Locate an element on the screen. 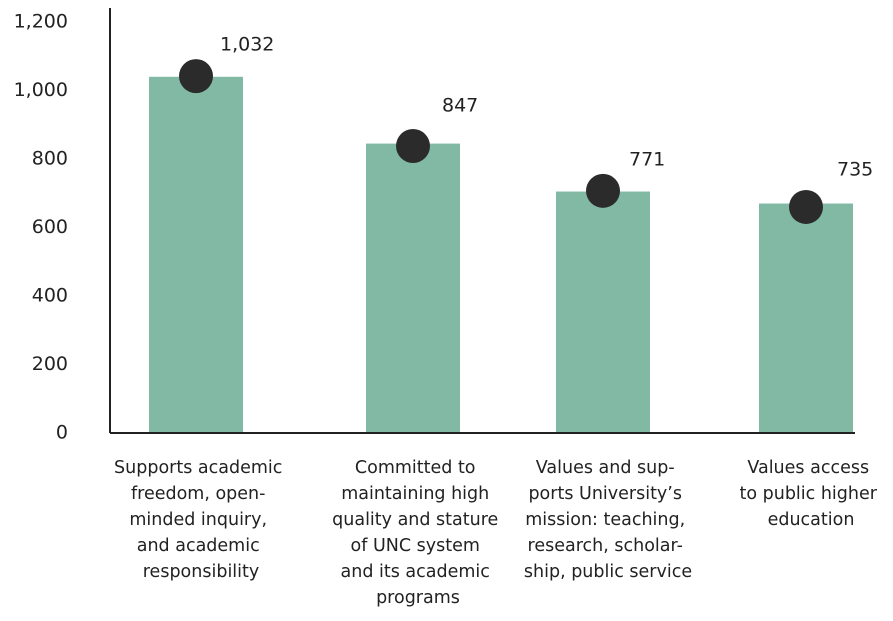 Image resolution: width=893 pixels, height=621 pixels. y-tick-label: 800 is located at coordinates (50, 159).